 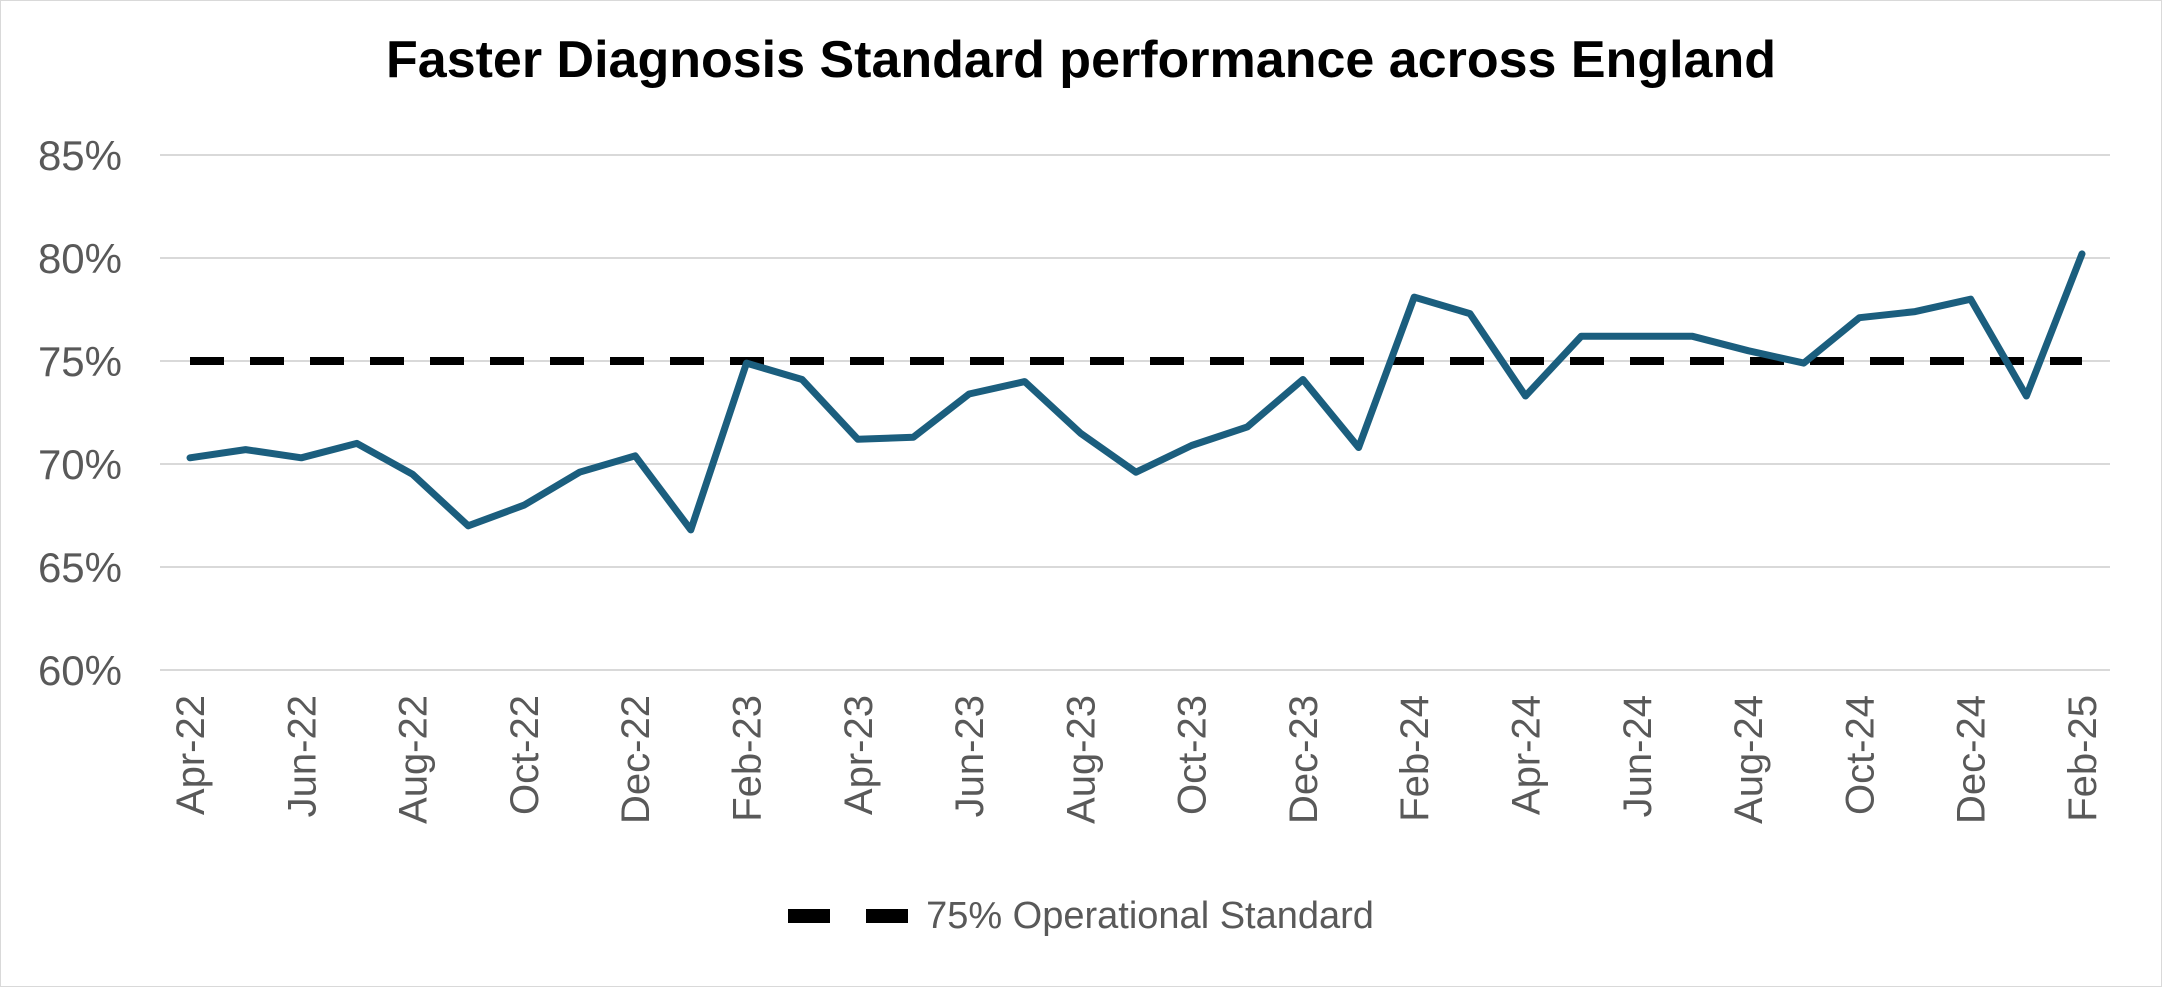 What do you see at coordinates (80, 361) in the screenshot?
I see `y-tick-label: 75%` at bounding box center [80, 361].